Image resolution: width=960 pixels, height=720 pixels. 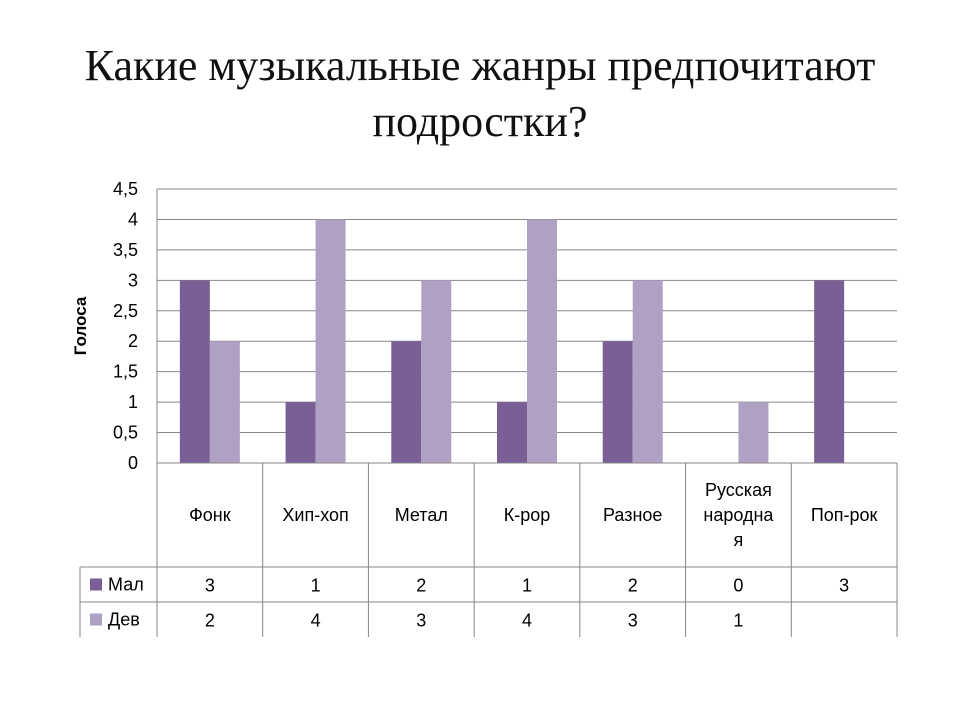 I want to click on y-tick-label: 3,5, so click(x=125, y=250).